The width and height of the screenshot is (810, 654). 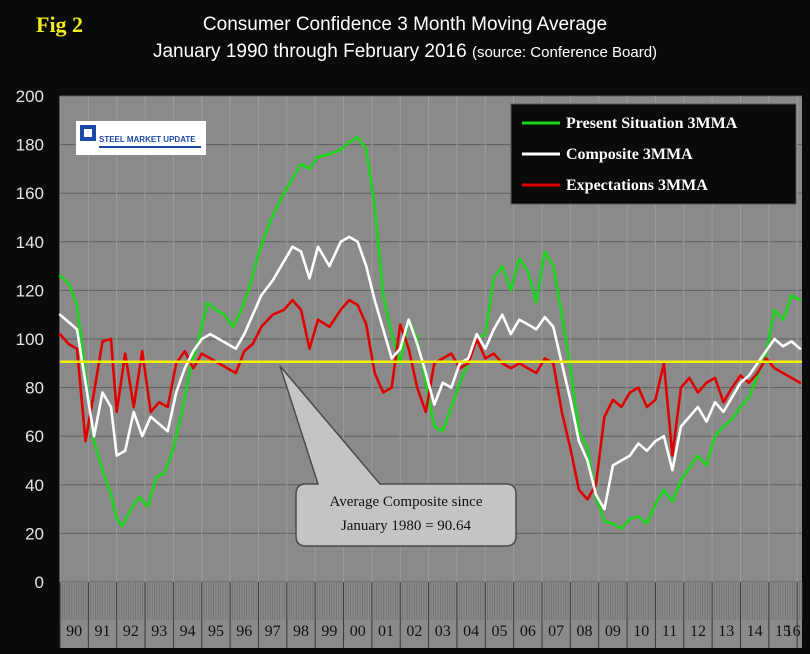 What do you see at coordinates (386, 631) in the screenshot?
I see `x-tick-label-01: 01` at bounding box center [386, 631].